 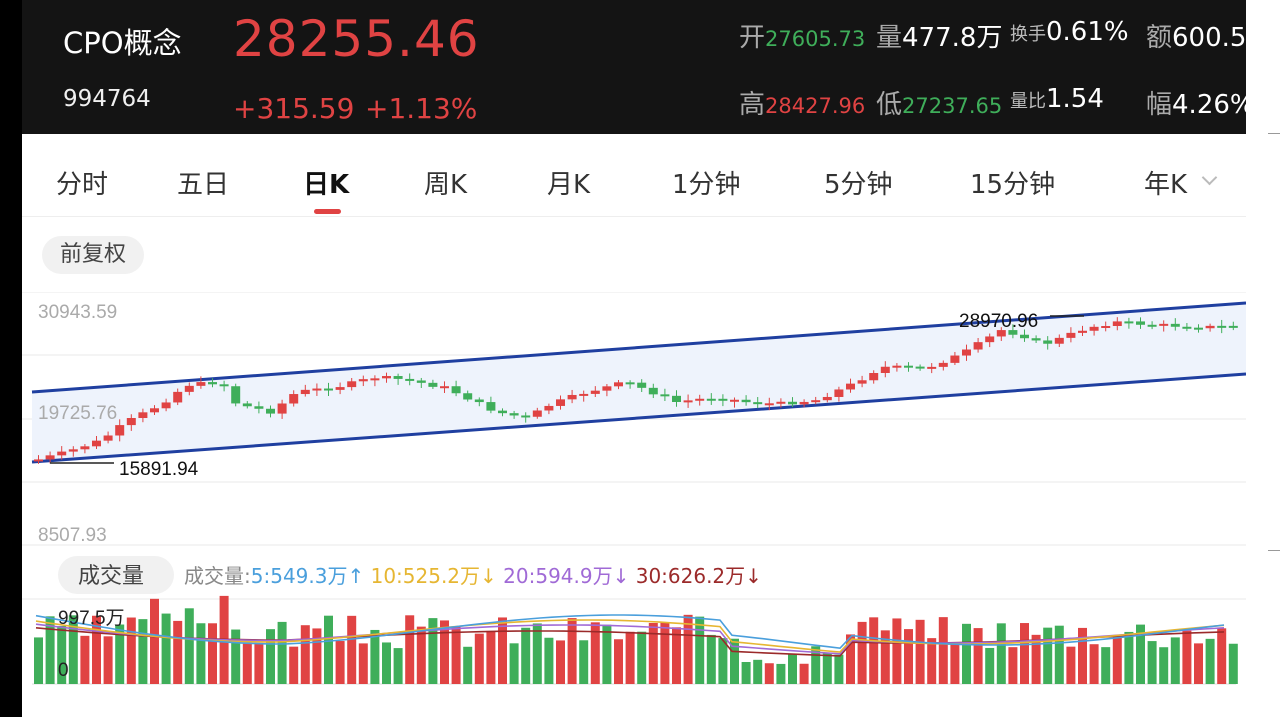 I want to click on volume-legend-item: 成交量:, so click(x=217, y=576).